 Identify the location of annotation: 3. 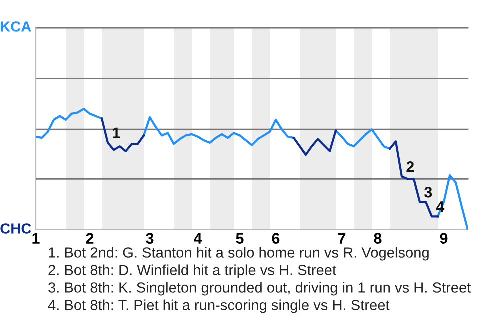
(428, 192).